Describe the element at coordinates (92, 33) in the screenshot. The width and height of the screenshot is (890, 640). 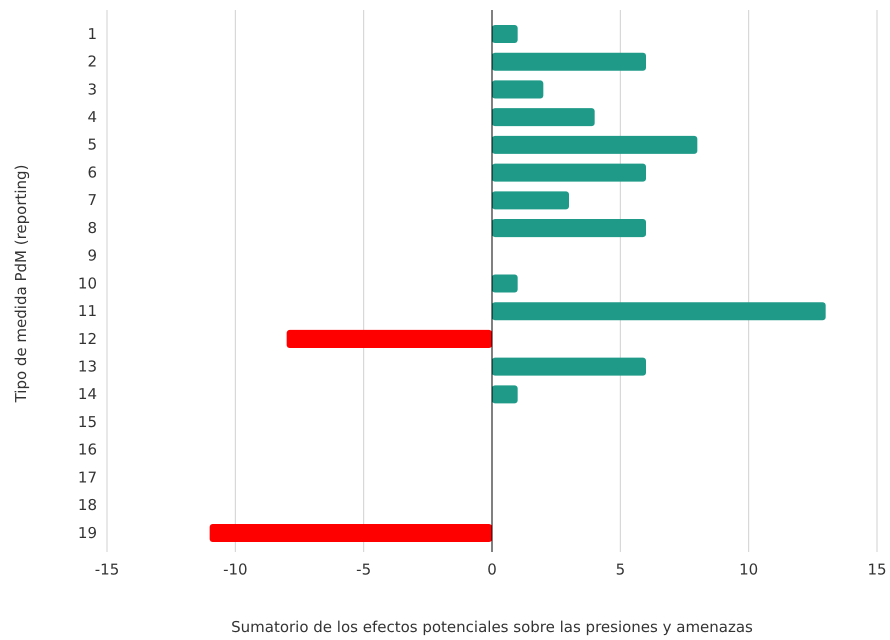
I see `y-tick-label: 1` at that location.